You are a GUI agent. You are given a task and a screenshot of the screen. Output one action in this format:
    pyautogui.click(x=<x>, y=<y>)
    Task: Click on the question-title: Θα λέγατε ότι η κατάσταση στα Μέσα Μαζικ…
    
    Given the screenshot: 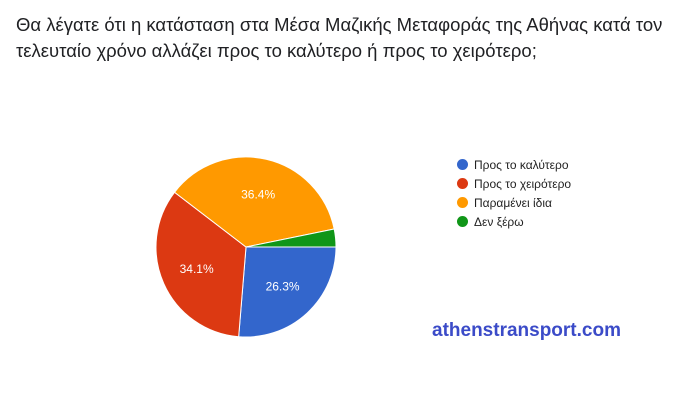 What is the action you would take?
    pyautogui.click(x=339, y=37)
    